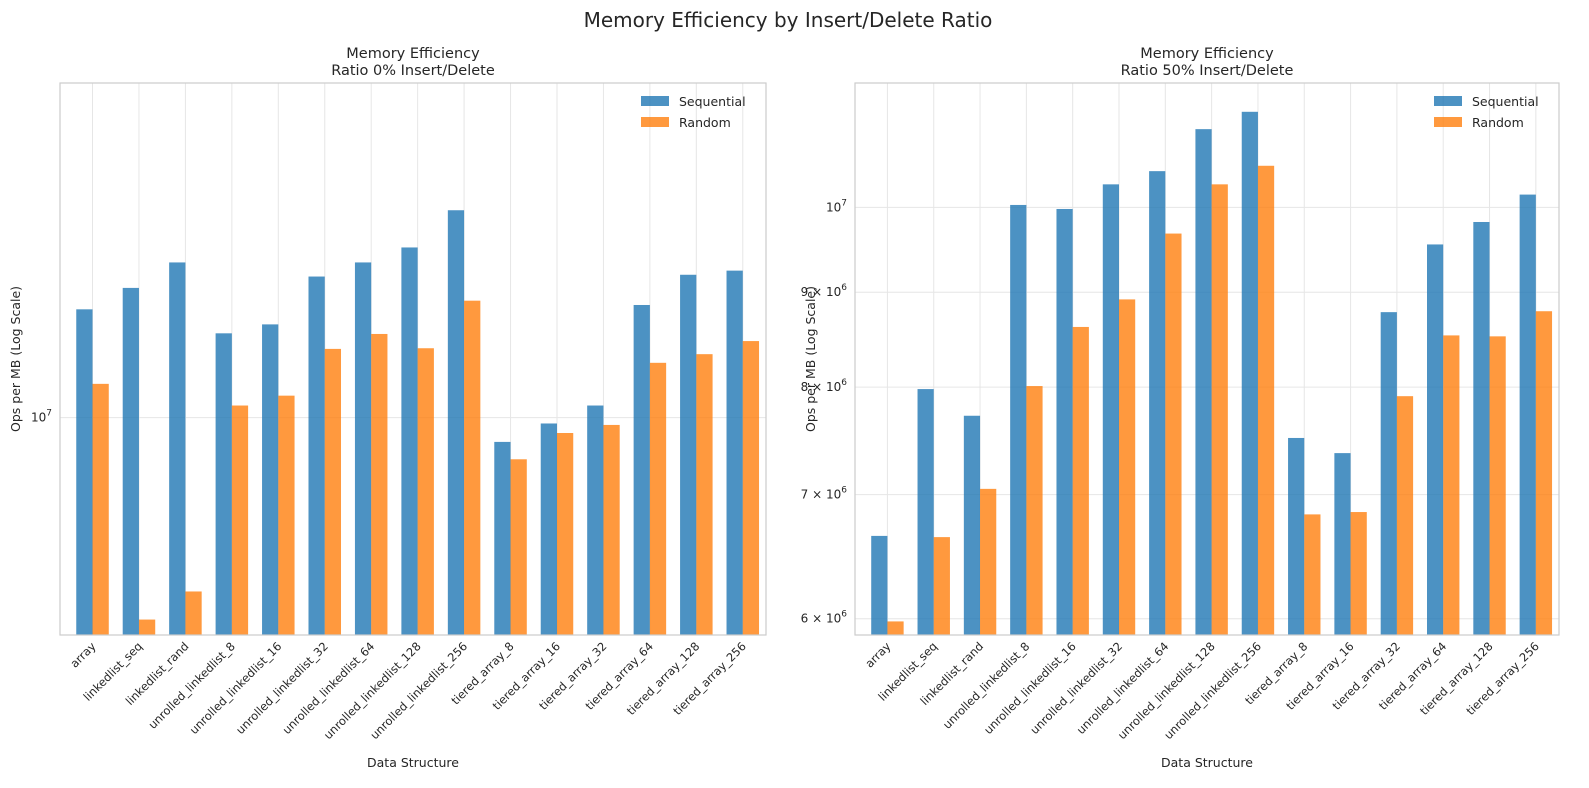 The height and width of the screenshot is (788, 1589). What do you see at coordinates (413, 71) in the screenshot?
I see `subplot-title: Ratio 0% Insert/Delete` at bounding box center [413, 71].